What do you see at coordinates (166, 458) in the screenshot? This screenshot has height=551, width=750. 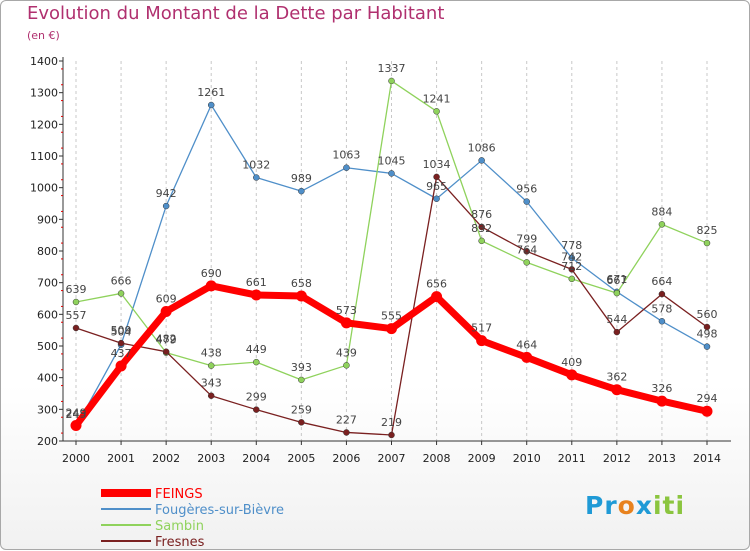 I see `x-tick-label: 2002` at bounding box center [166, 458].